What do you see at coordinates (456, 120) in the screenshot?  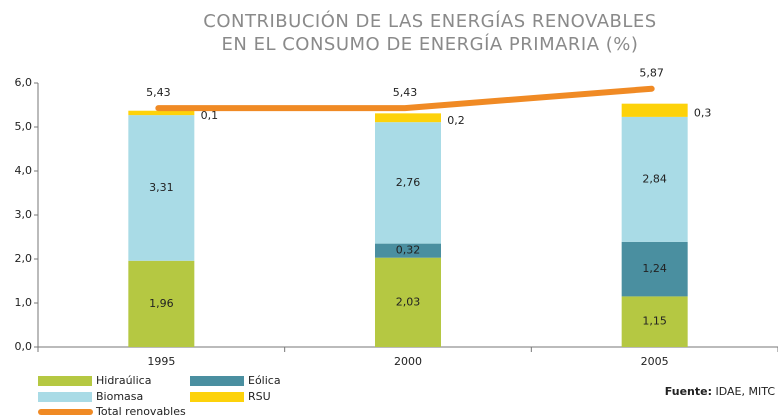 I see `data-label: 0,2` at bounding box center [456, 120].